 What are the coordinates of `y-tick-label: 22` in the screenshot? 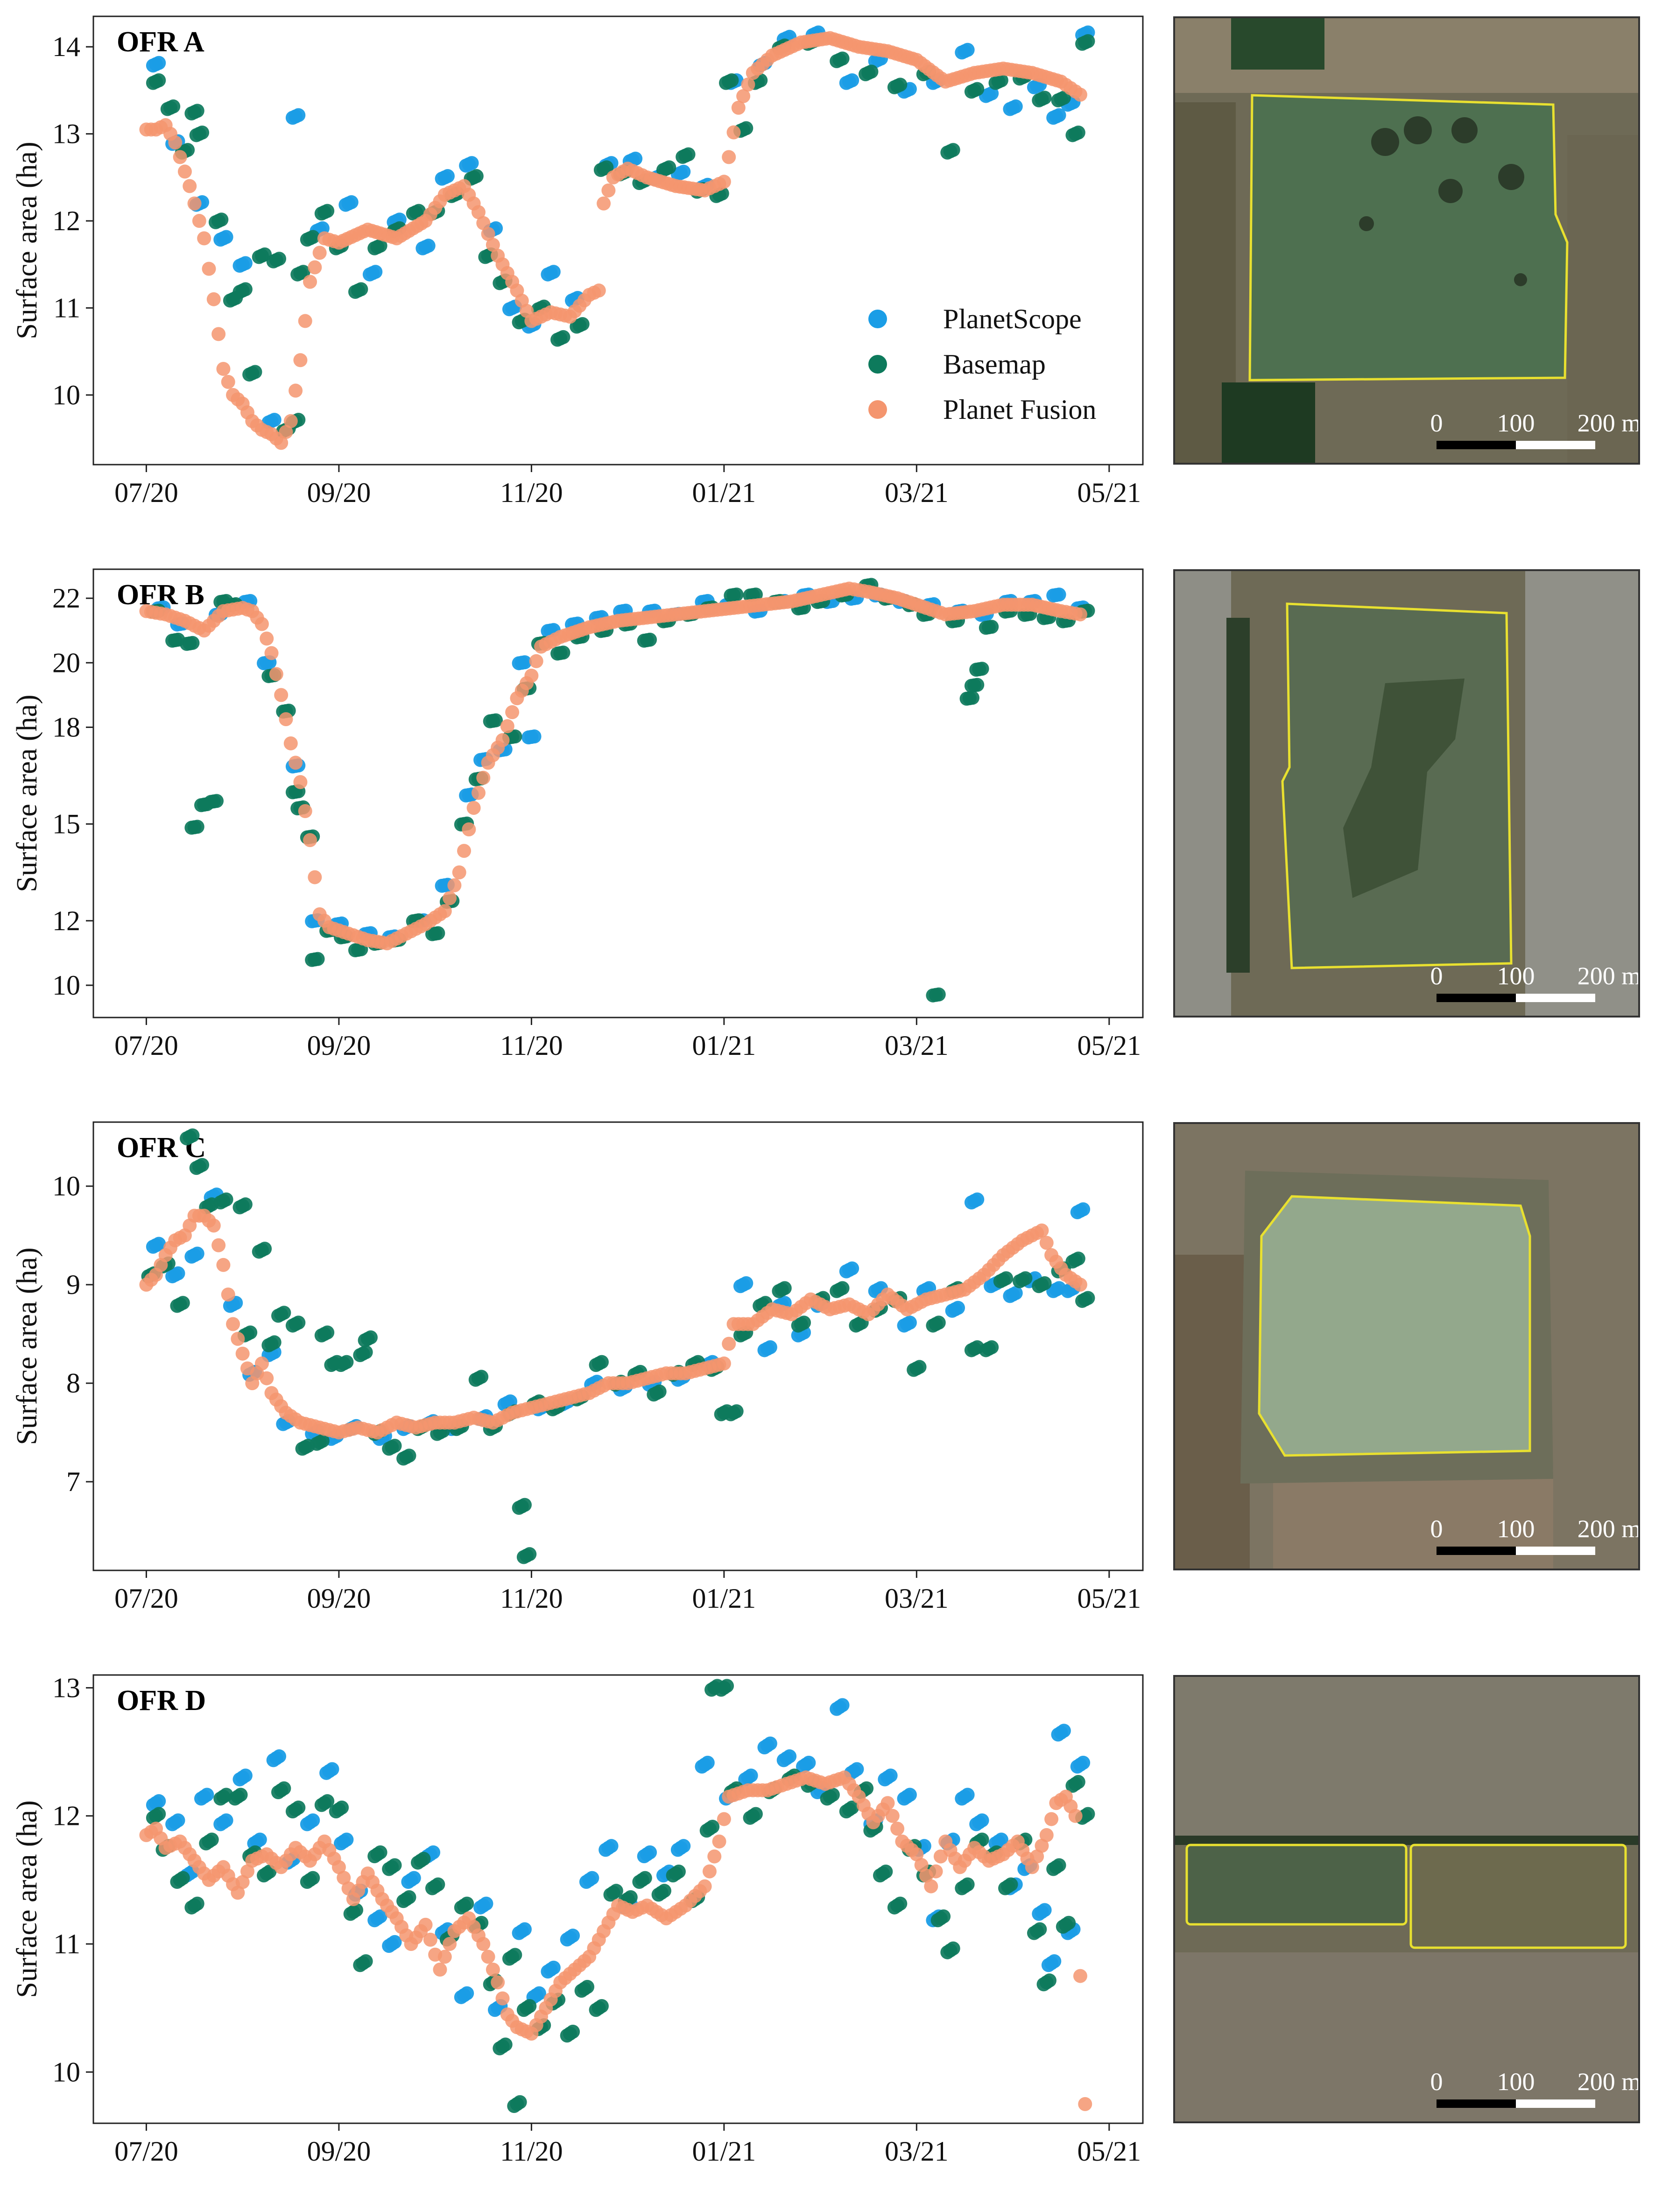 It's located at (66, 598).